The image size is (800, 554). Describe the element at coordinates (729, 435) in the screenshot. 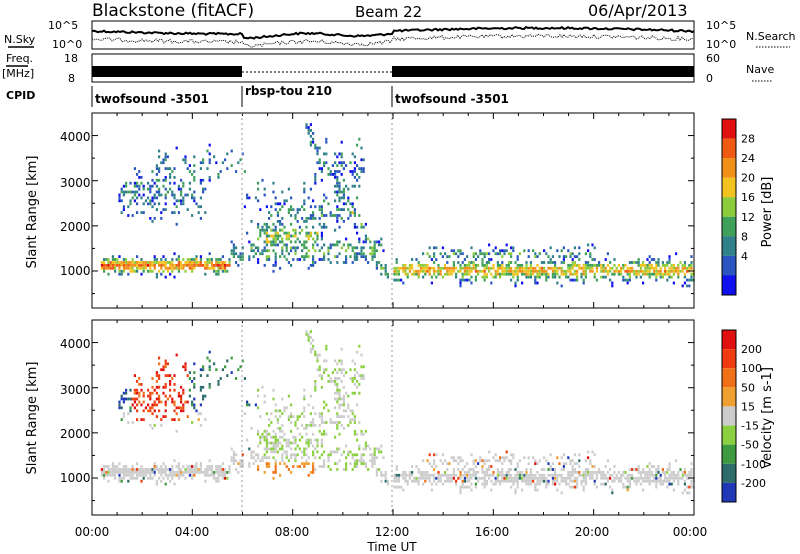

I see `colorbar-swatch` at that location.